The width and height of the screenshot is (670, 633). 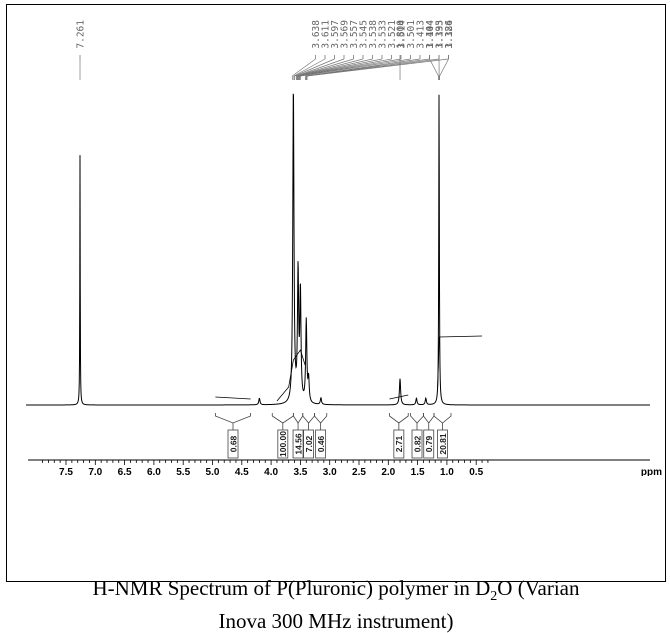 I want to click on x-tick-label: 6.0, so click(x=154, y=471).